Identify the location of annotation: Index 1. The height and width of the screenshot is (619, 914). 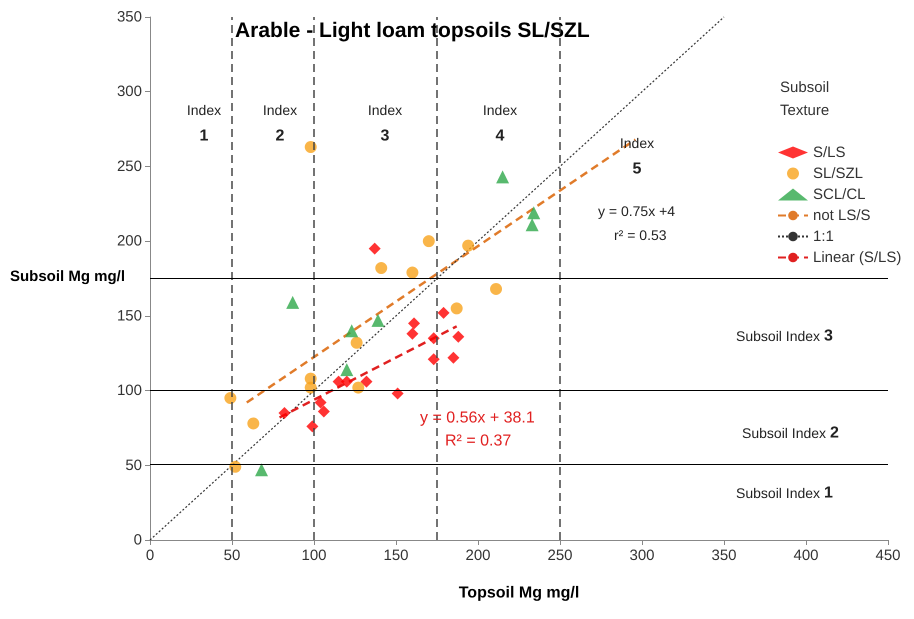
(204, 123).